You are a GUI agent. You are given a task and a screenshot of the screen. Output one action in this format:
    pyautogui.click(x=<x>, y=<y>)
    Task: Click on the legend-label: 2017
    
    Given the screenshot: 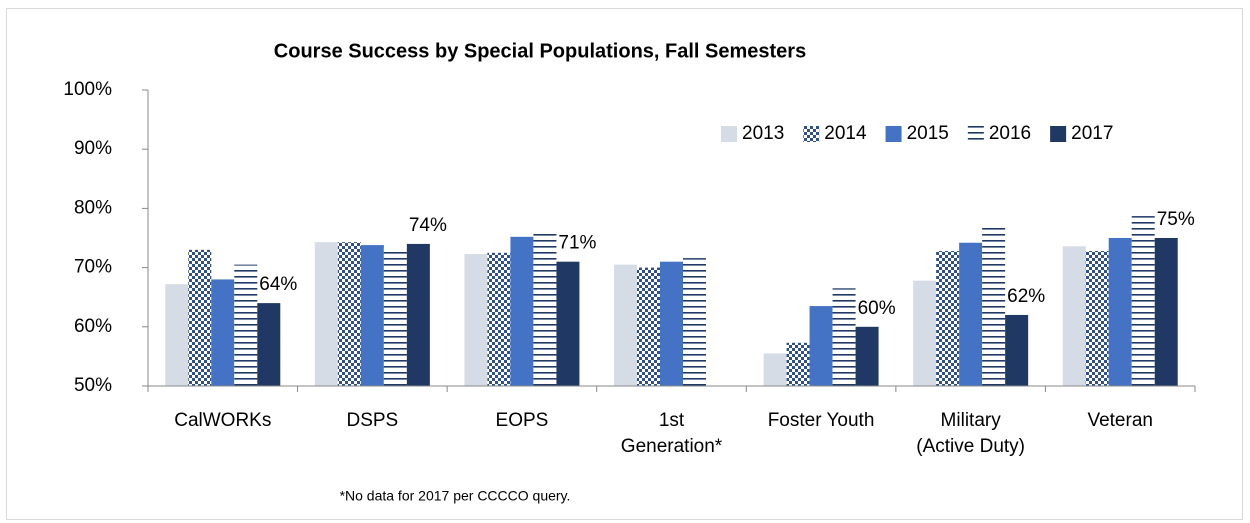 What is the action you would take?
    pyautogui.click(x=1092, y=133)
    